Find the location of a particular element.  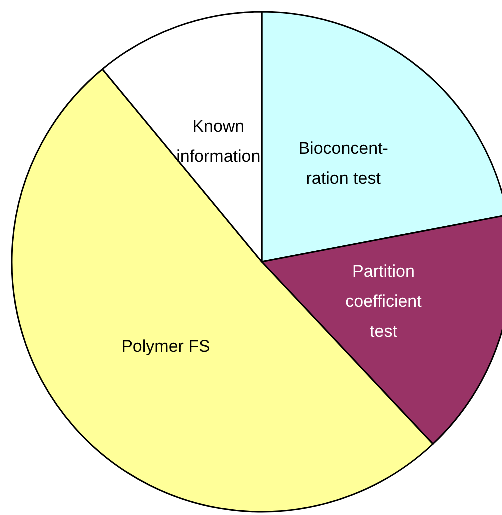

slice-label: Polymer FS is located at coordinates (166, 346).